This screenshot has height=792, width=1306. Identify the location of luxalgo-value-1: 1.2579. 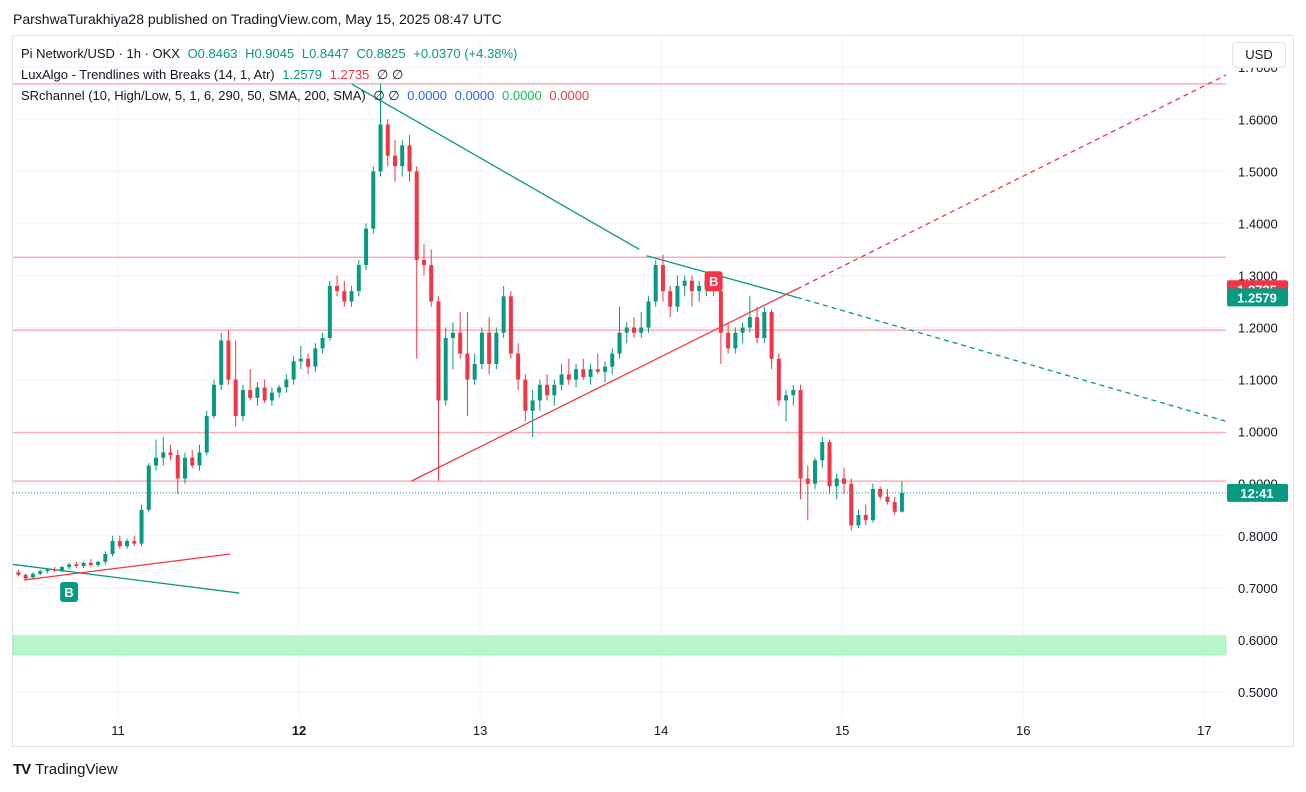
(302, 74).